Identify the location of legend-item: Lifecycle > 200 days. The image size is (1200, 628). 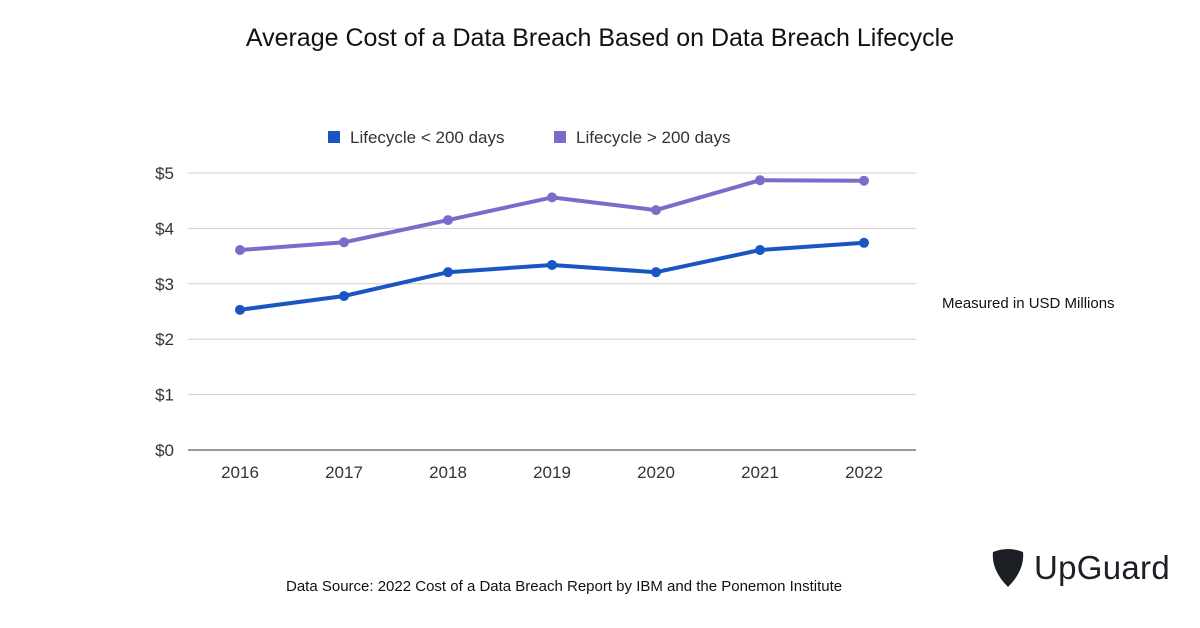
(642, 137).